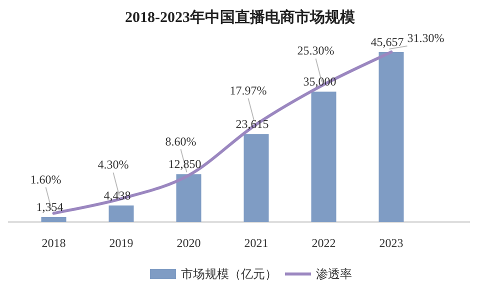 This screenshot has height=300, width=480. What do you see at coordinates (188, 243) in the screenshot?
I see `x-tick-label: 2020` at bounding box center [188, 243].